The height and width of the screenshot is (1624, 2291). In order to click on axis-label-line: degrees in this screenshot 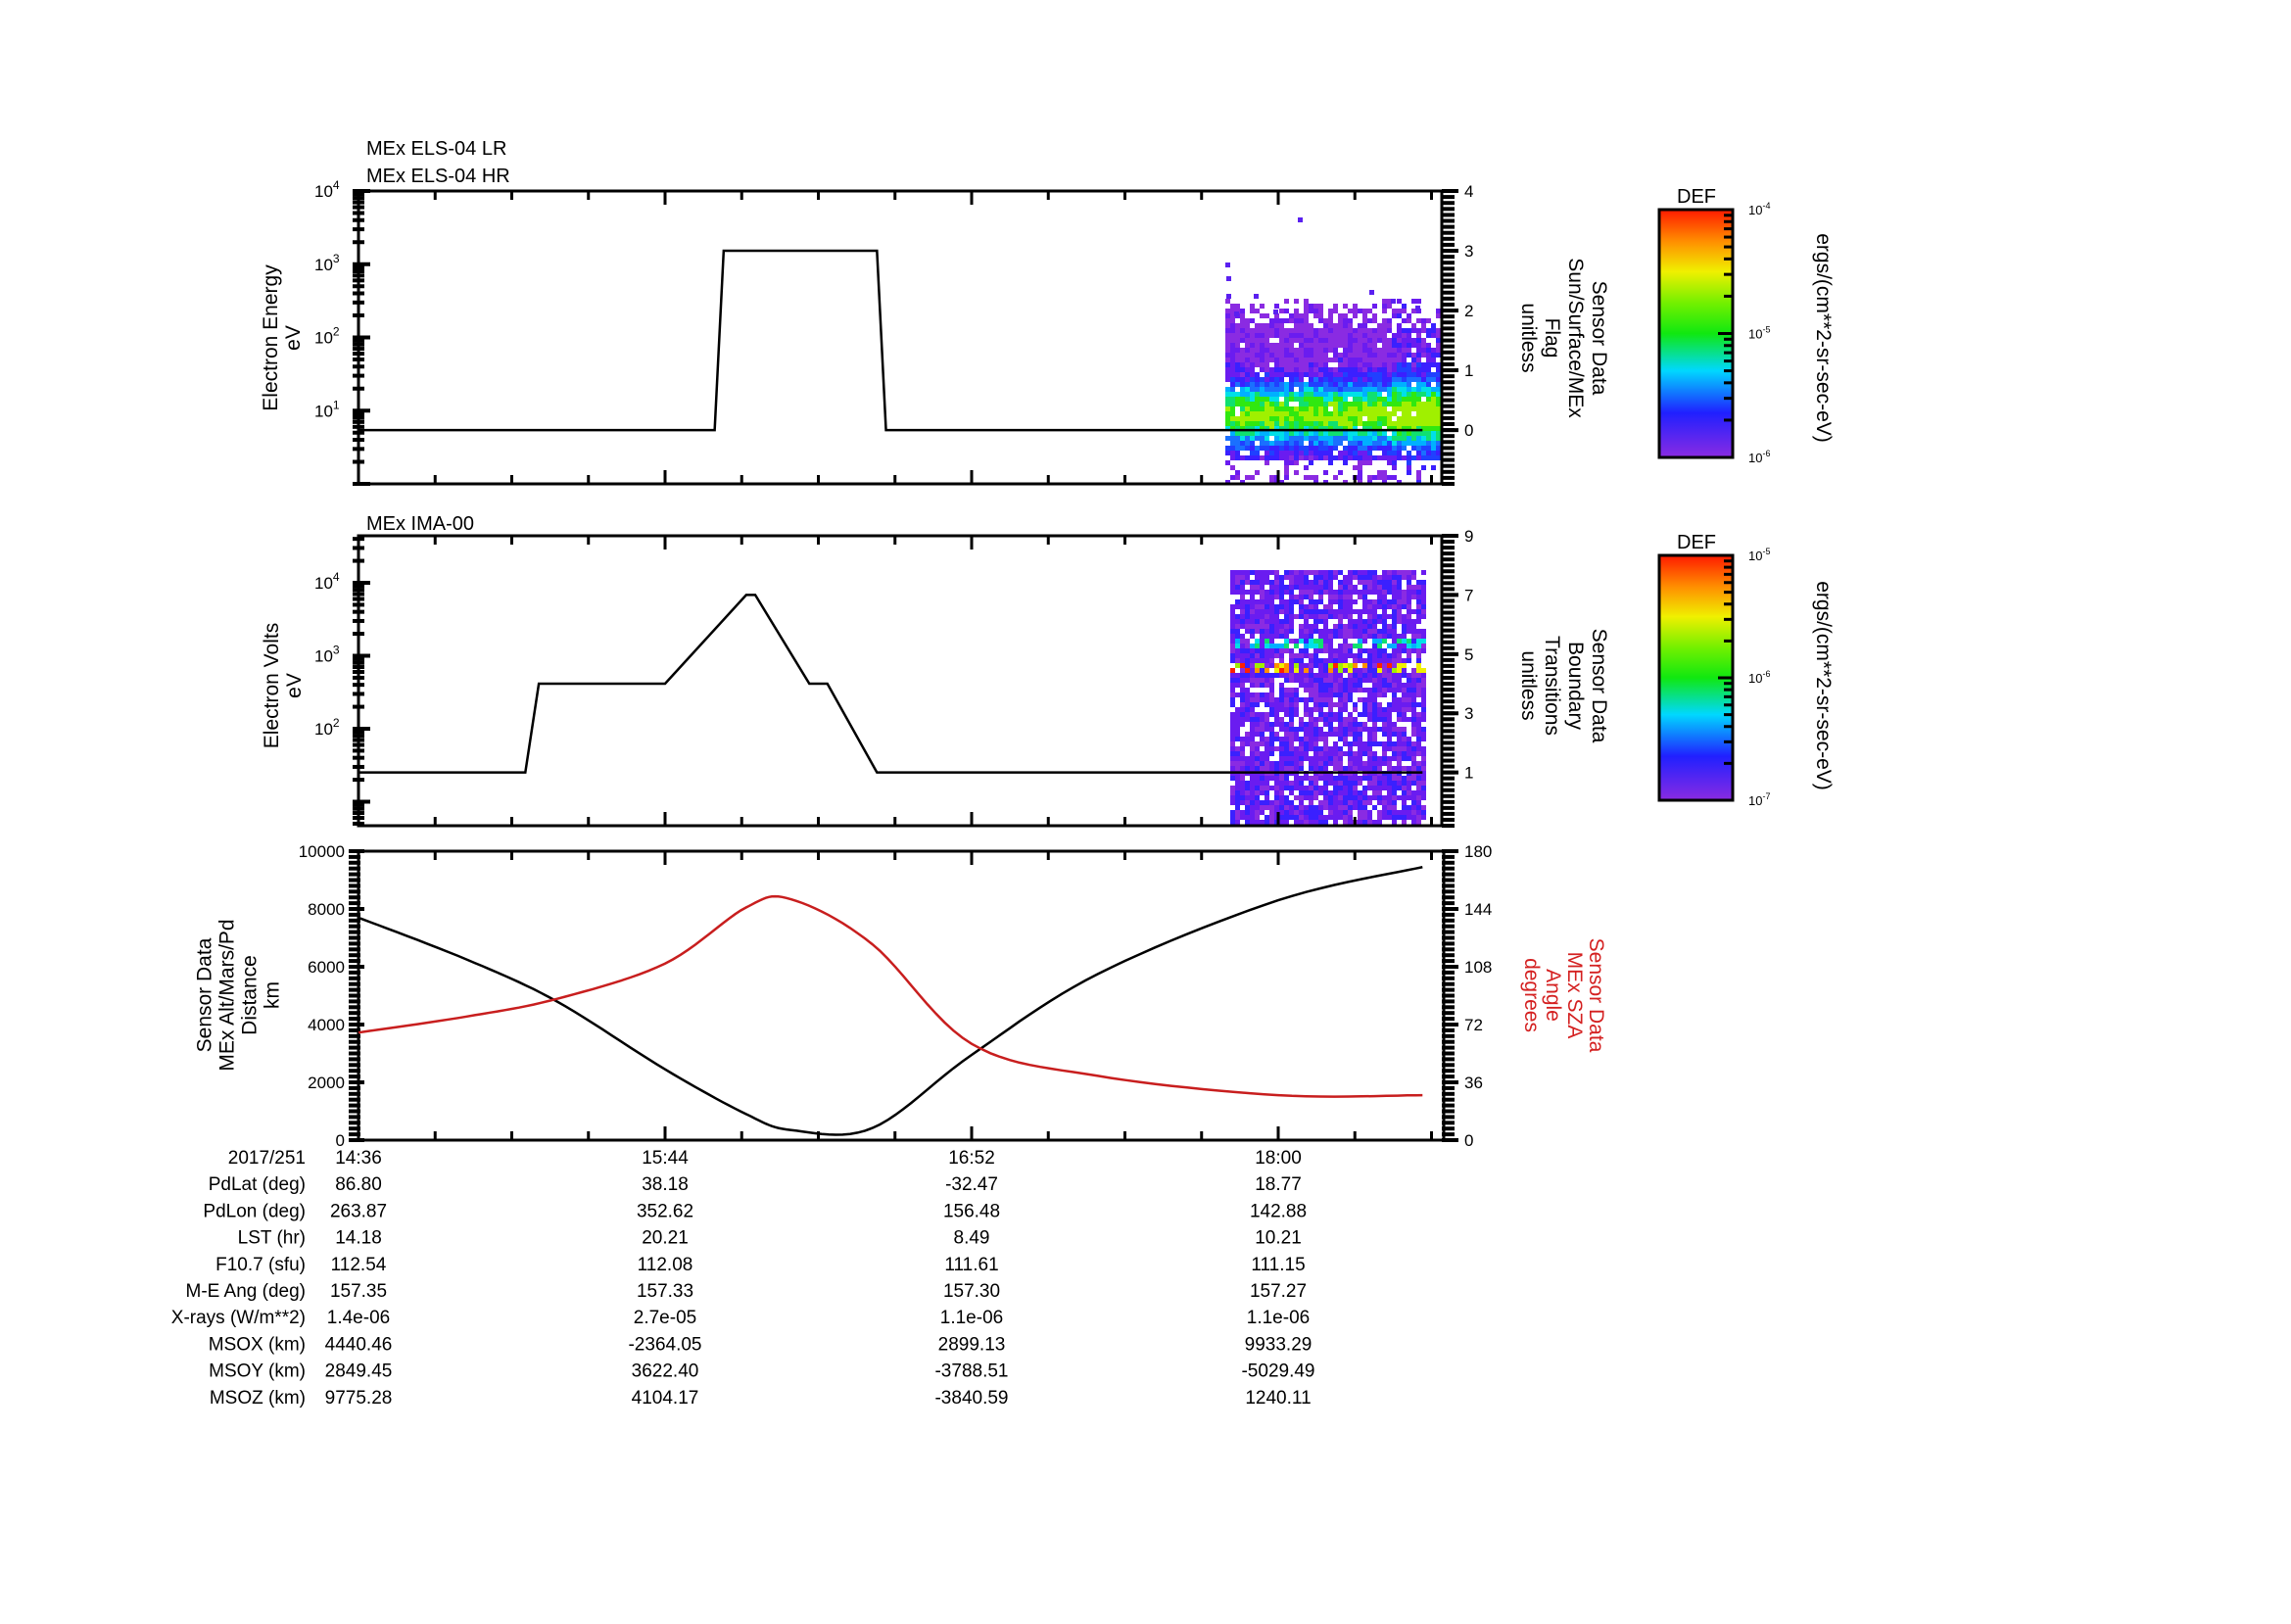, I will do `click(1531, 995)`.